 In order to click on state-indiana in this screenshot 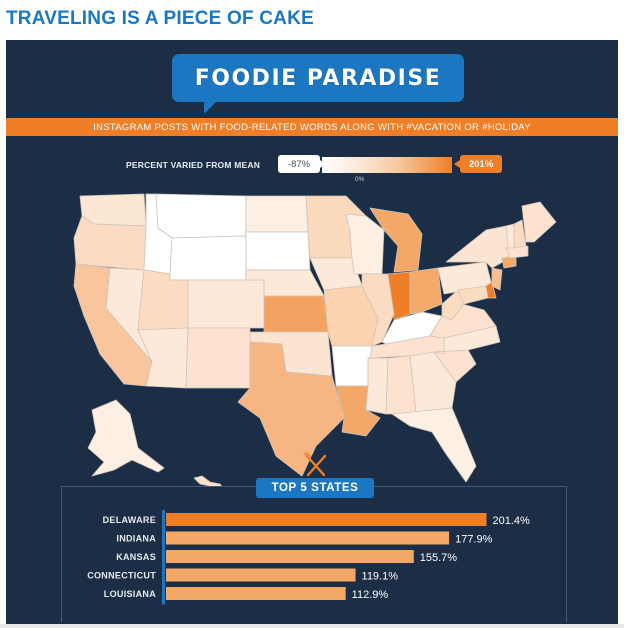, I will do `click(399, 296)`.